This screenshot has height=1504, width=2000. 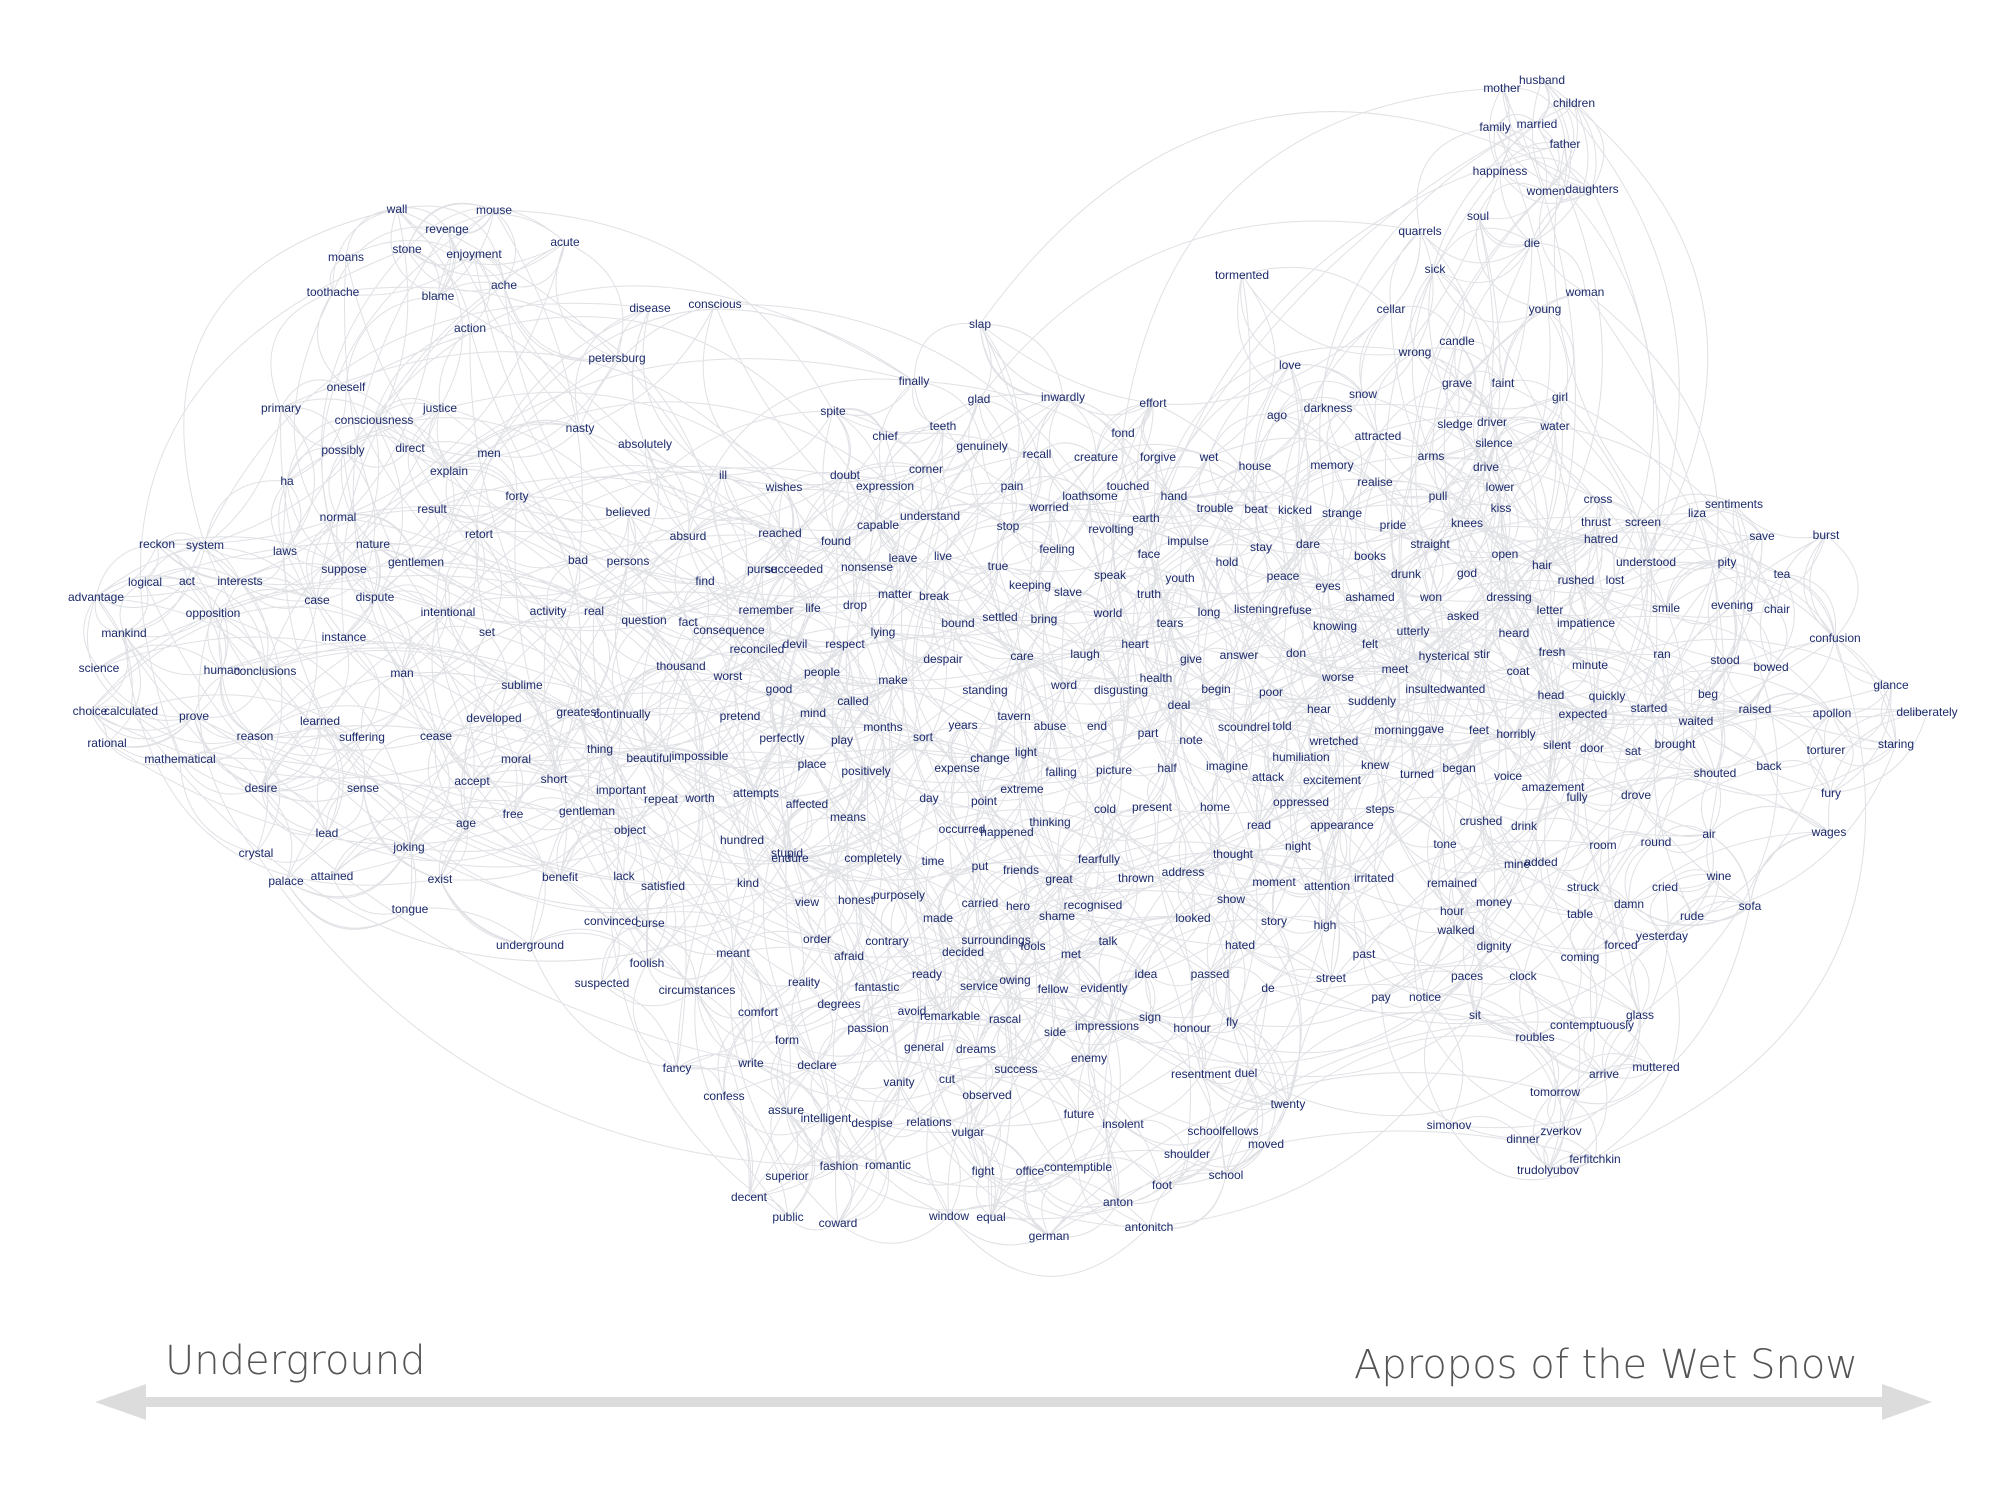 I want to click on word-node-sofa: sofa, so click(x=1750, y=906).